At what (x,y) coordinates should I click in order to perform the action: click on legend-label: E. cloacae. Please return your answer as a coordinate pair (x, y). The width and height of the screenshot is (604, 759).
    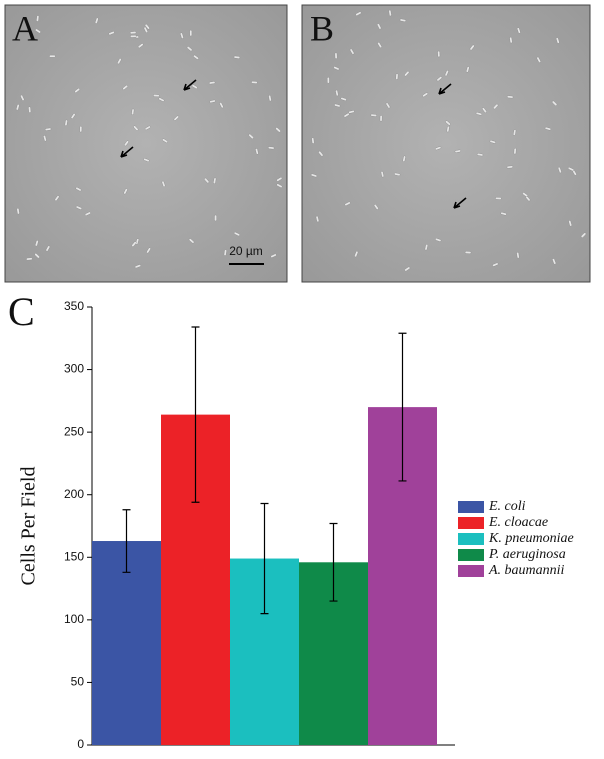
    Looking at the image, I should click on (518, 522).